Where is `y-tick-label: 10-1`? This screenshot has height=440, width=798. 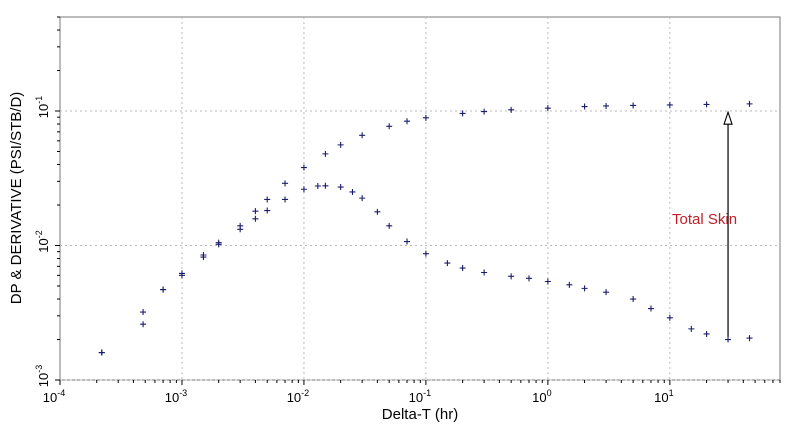
y-tick-label: 10-1 is located at coordinates (42, 107).